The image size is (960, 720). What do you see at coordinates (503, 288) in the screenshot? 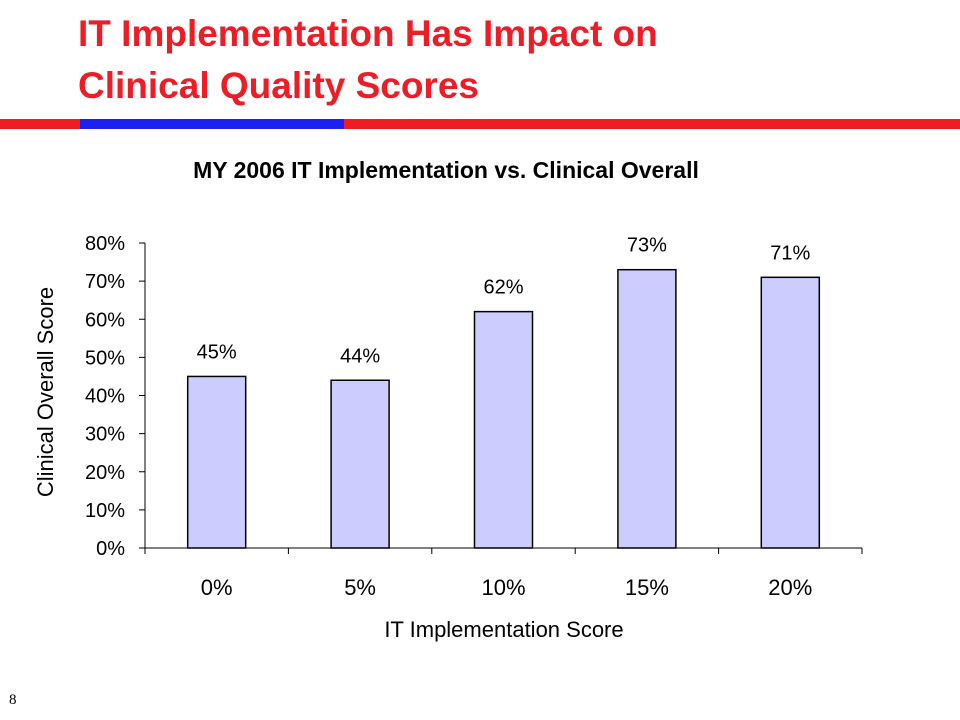
I see `data-label: 62%` at bounding box center [503, 288].